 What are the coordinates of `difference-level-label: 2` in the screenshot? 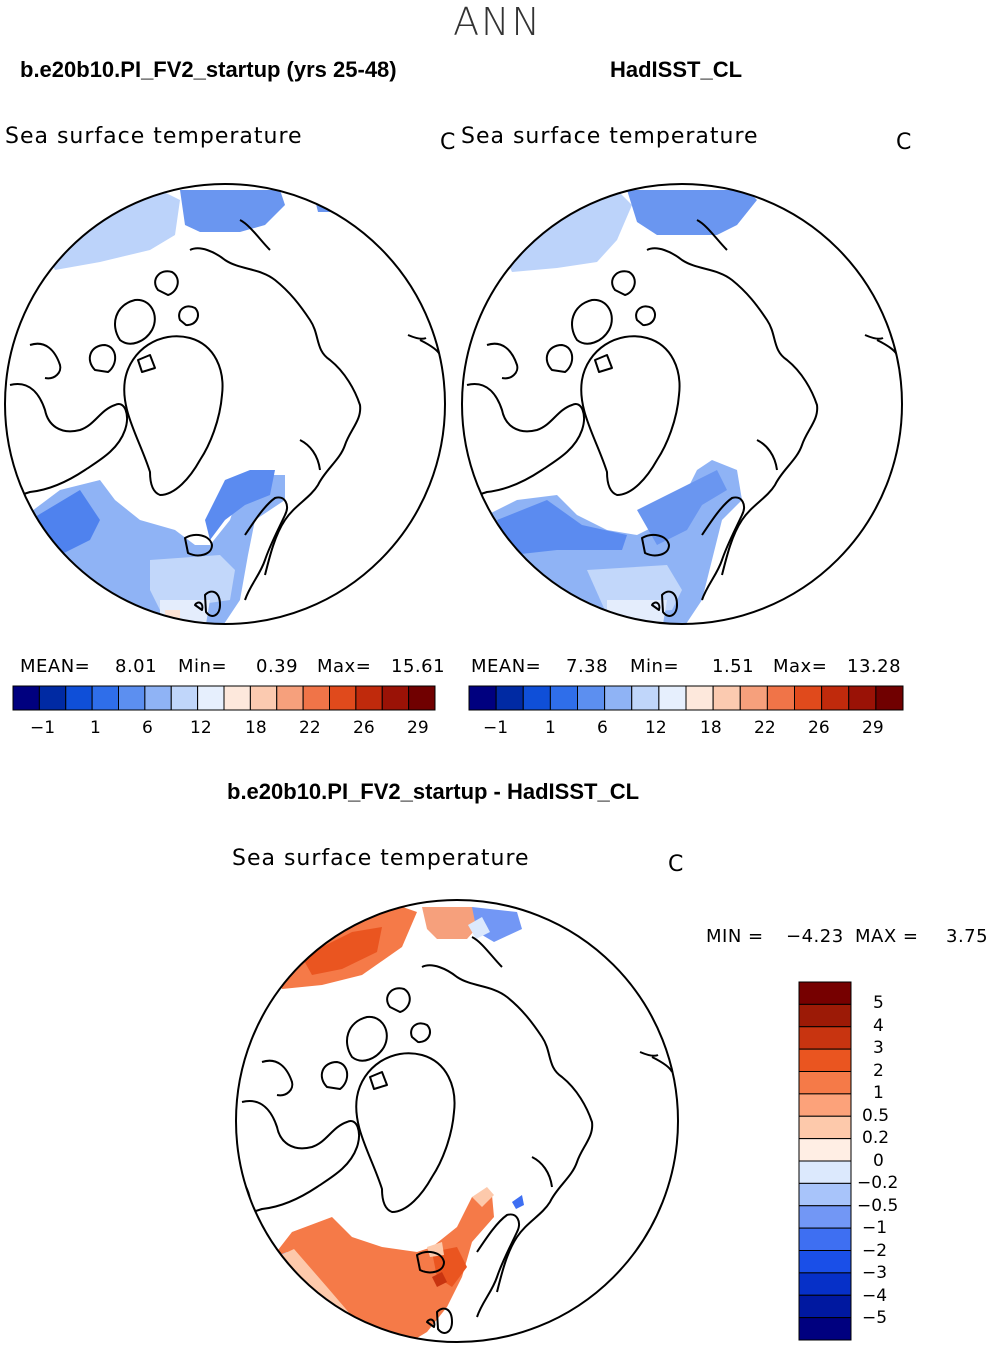 It's located at (878, 1071).